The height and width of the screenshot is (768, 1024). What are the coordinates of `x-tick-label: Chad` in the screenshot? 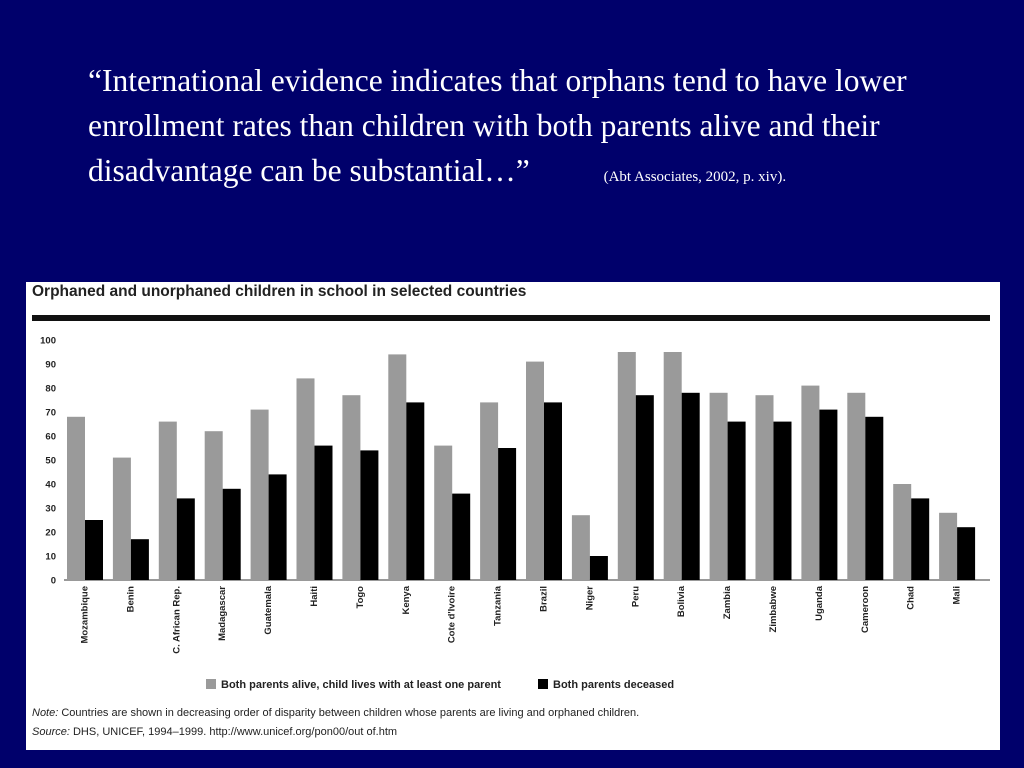 It's located at (911, 598).